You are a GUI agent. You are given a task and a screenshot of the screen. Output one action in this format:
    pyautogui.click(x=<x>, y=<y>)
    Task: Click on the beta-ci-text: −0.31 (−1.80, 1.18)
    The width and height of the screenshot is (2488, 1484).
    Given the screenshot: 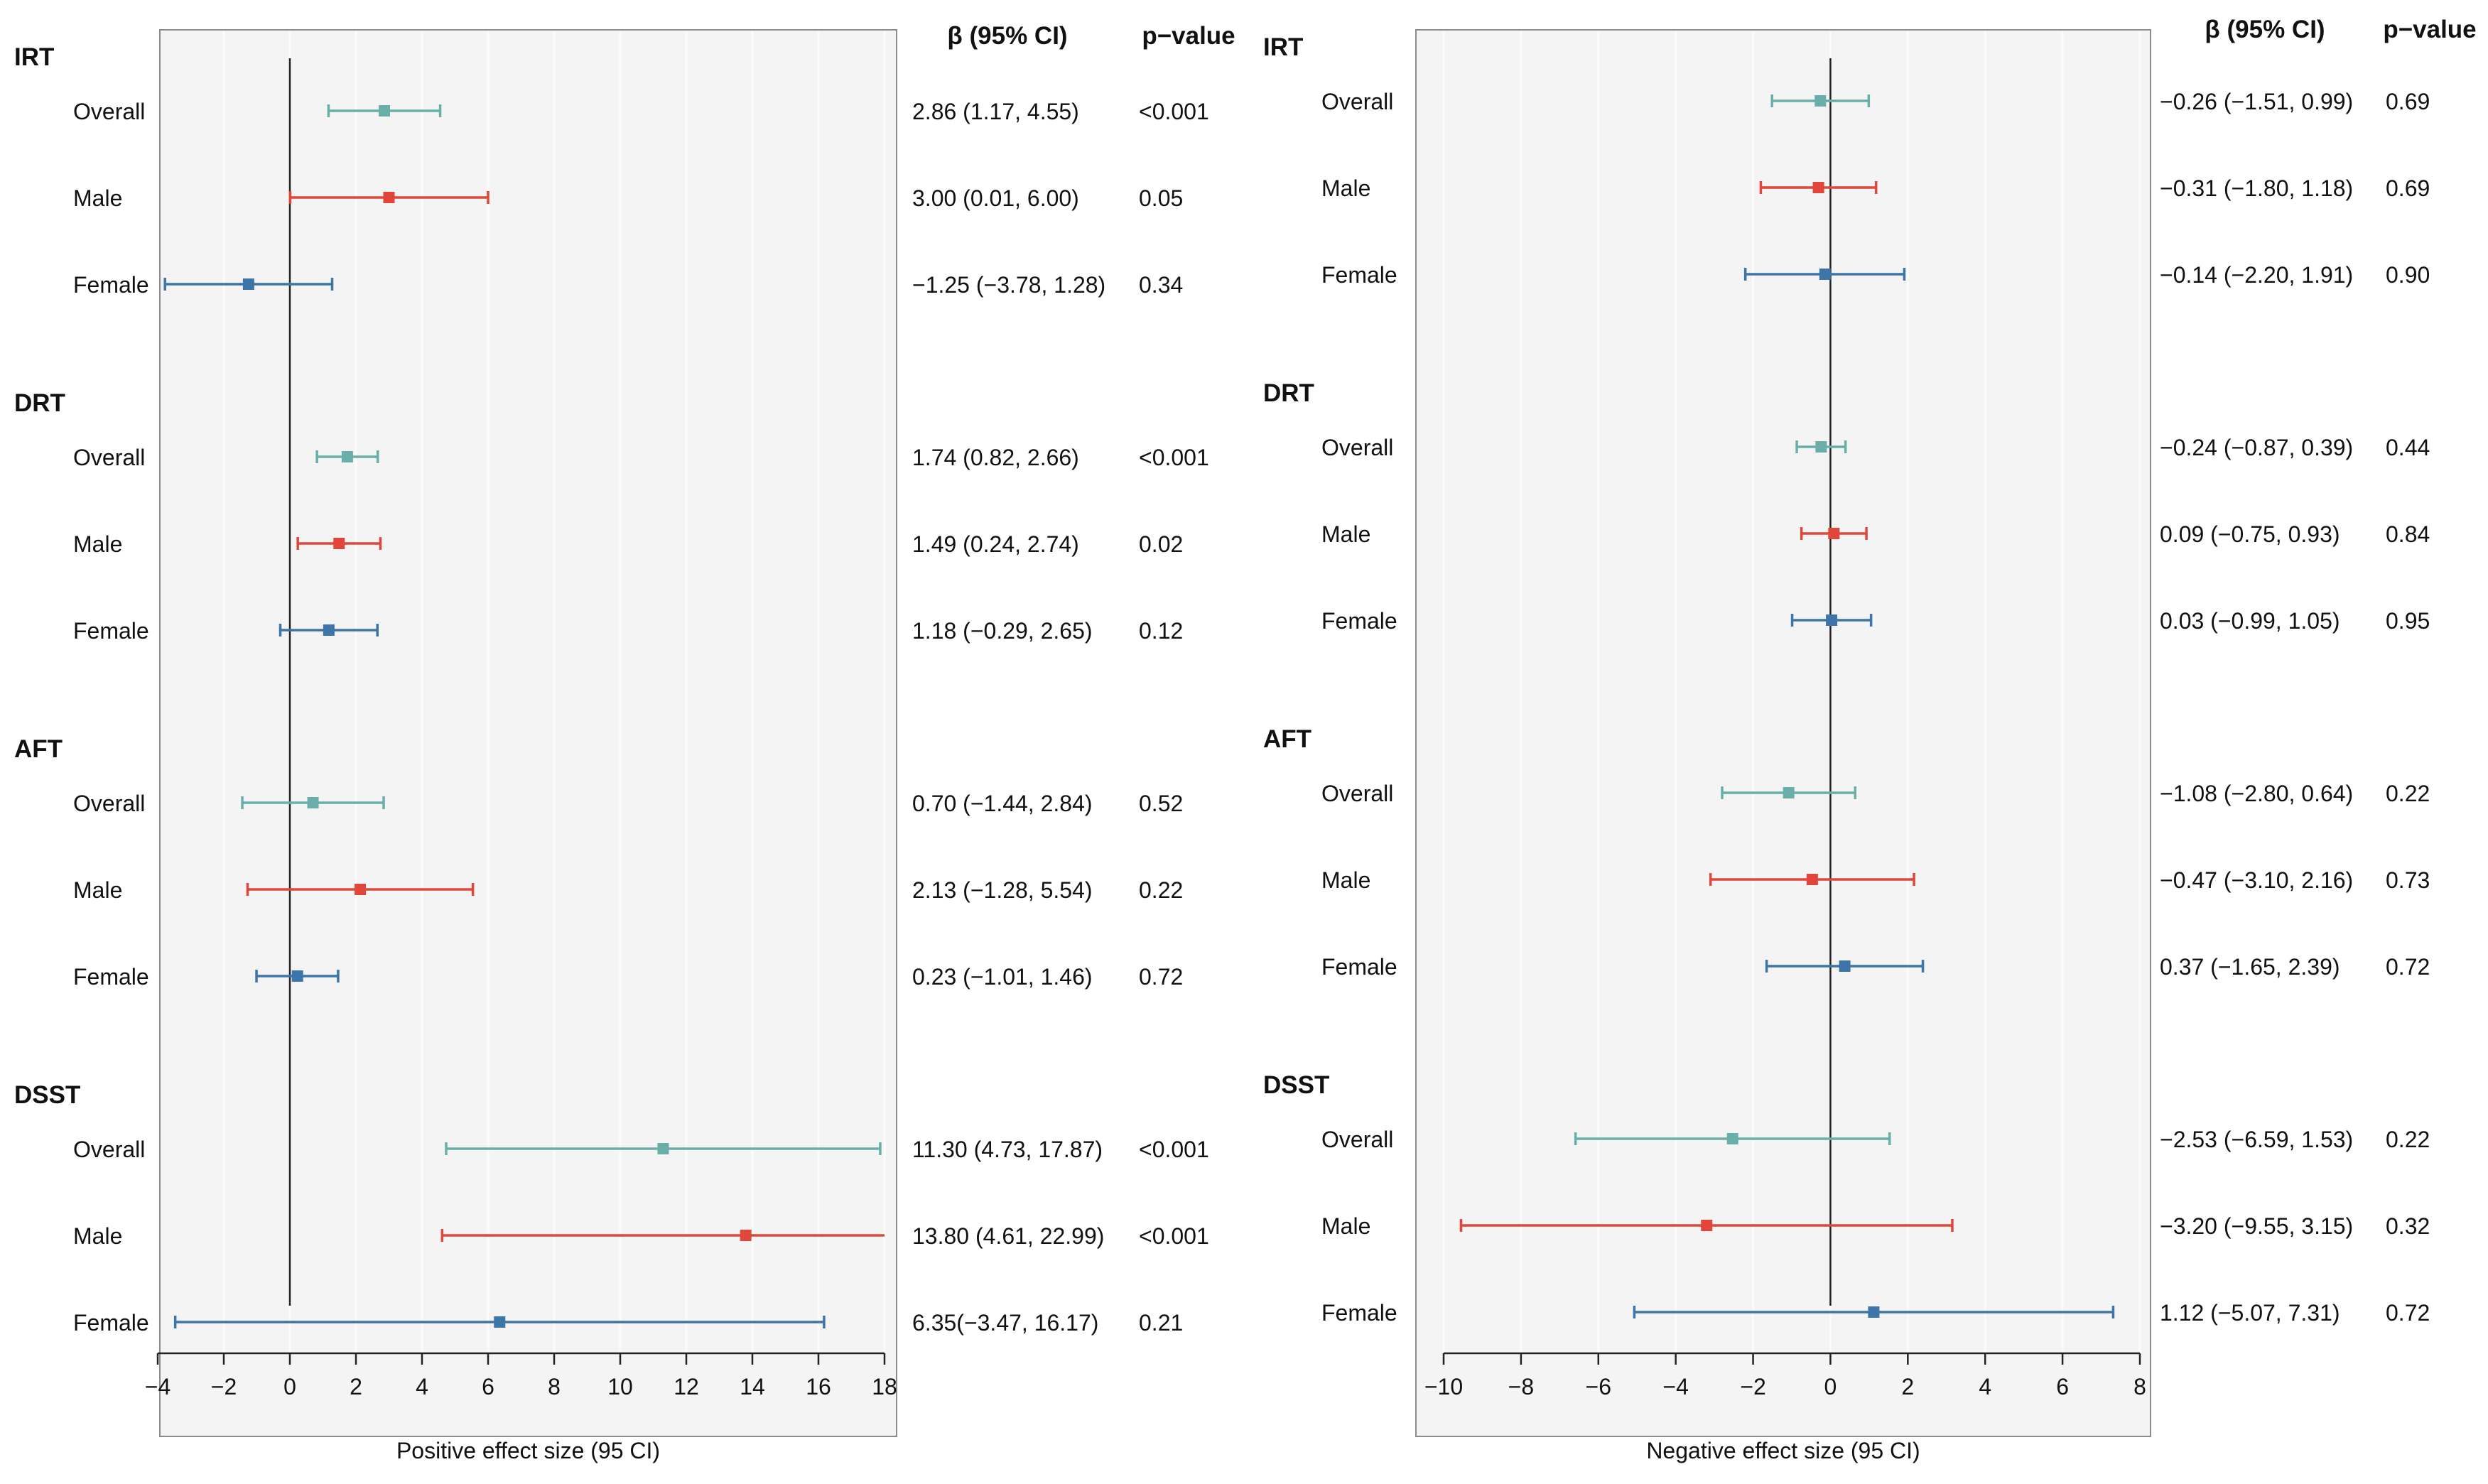 What is the action you would take?
    pyautogui.click(x=2256, y=188)
    